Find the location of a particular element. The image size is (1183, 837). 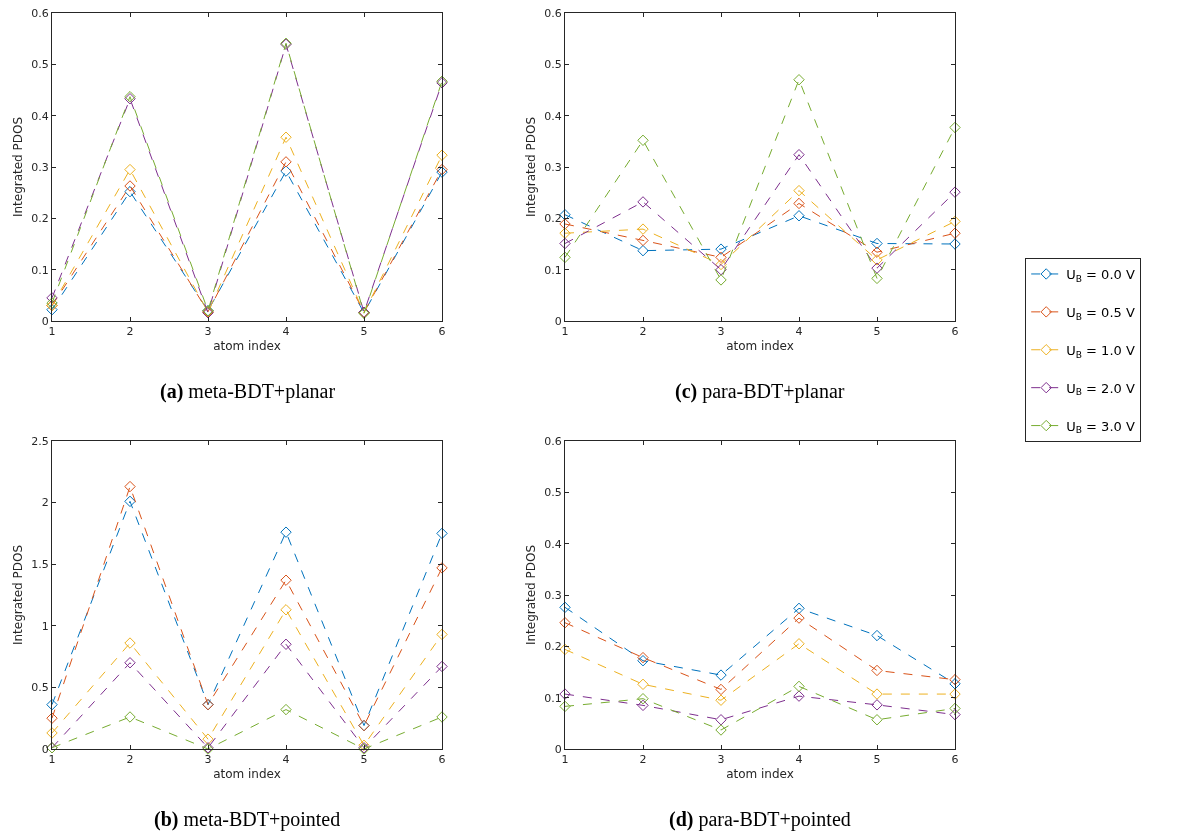

y-tick-label: 2 is located at coordinates (45, 503).